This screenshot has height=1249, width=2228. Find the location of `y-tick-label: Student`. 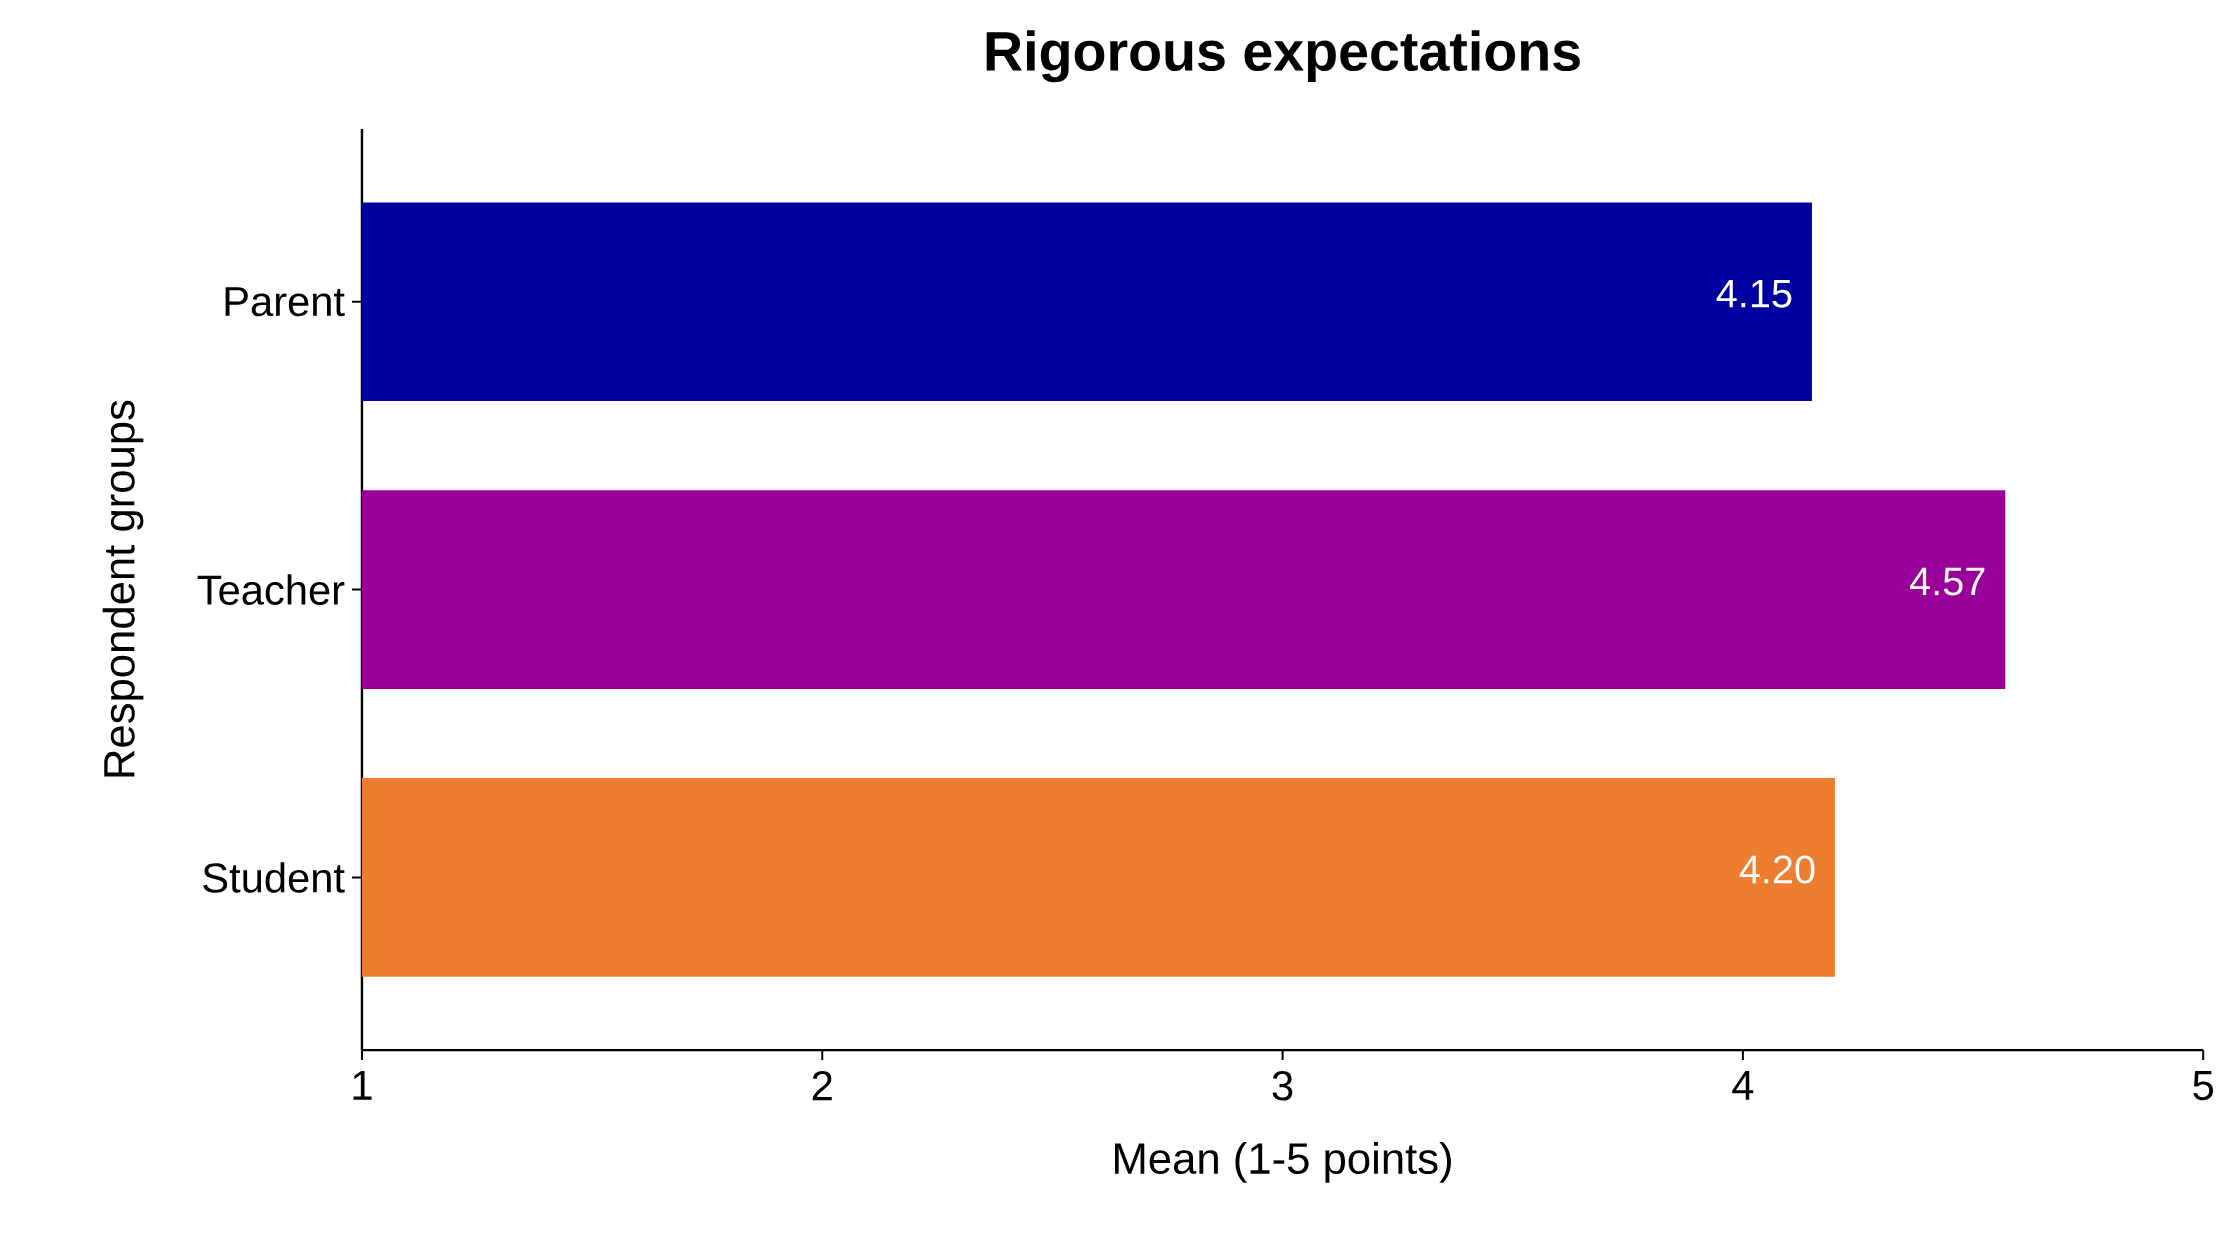

y-tick-label: Student is located at coordinates (274, 877).